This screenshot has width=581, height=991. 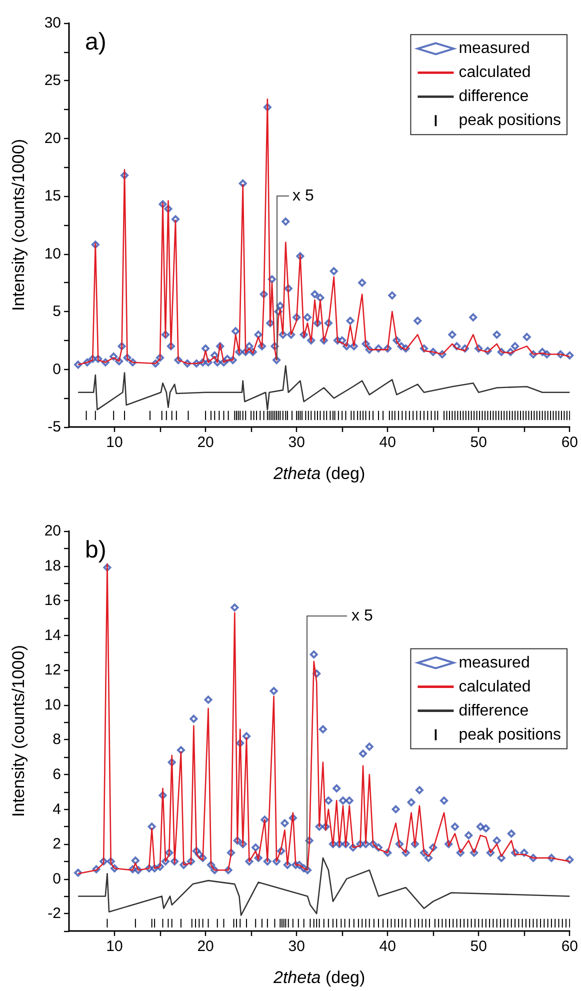 What do you see at coordinates (56, 844) in the screenshot?
I see `y-tick-label: 2` at bounding box center [56, 844].